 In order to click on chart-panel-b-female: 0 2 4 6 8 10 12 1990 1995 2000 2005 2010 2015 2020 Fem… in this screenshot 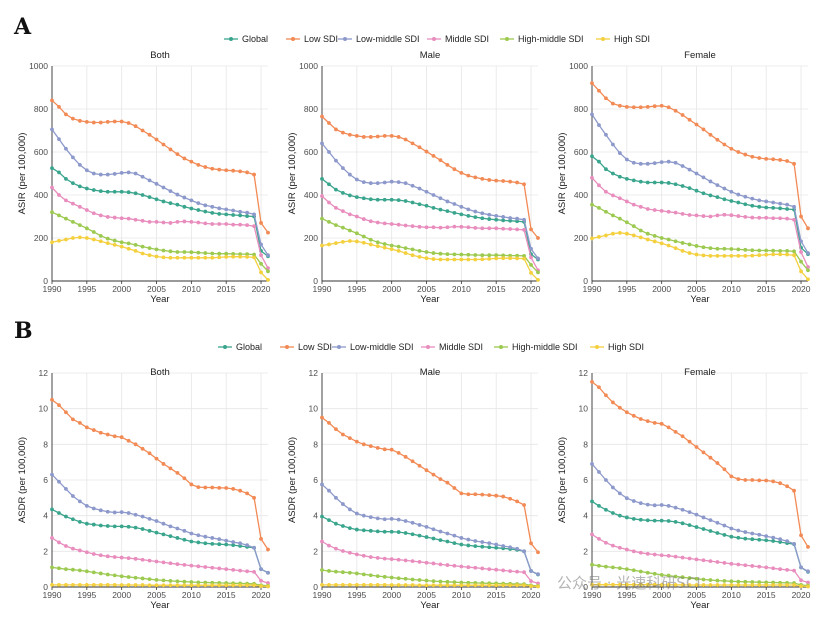, I will do `click(684, 489)`.